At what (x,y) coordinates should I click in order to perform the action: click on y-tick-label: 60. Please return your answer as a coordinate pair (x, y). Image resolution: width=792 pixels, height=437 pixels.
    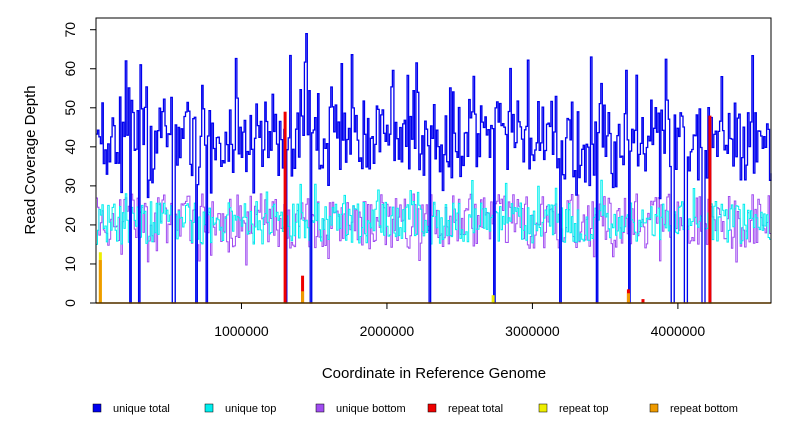
    Looking at the image, I should click on (70, 69).